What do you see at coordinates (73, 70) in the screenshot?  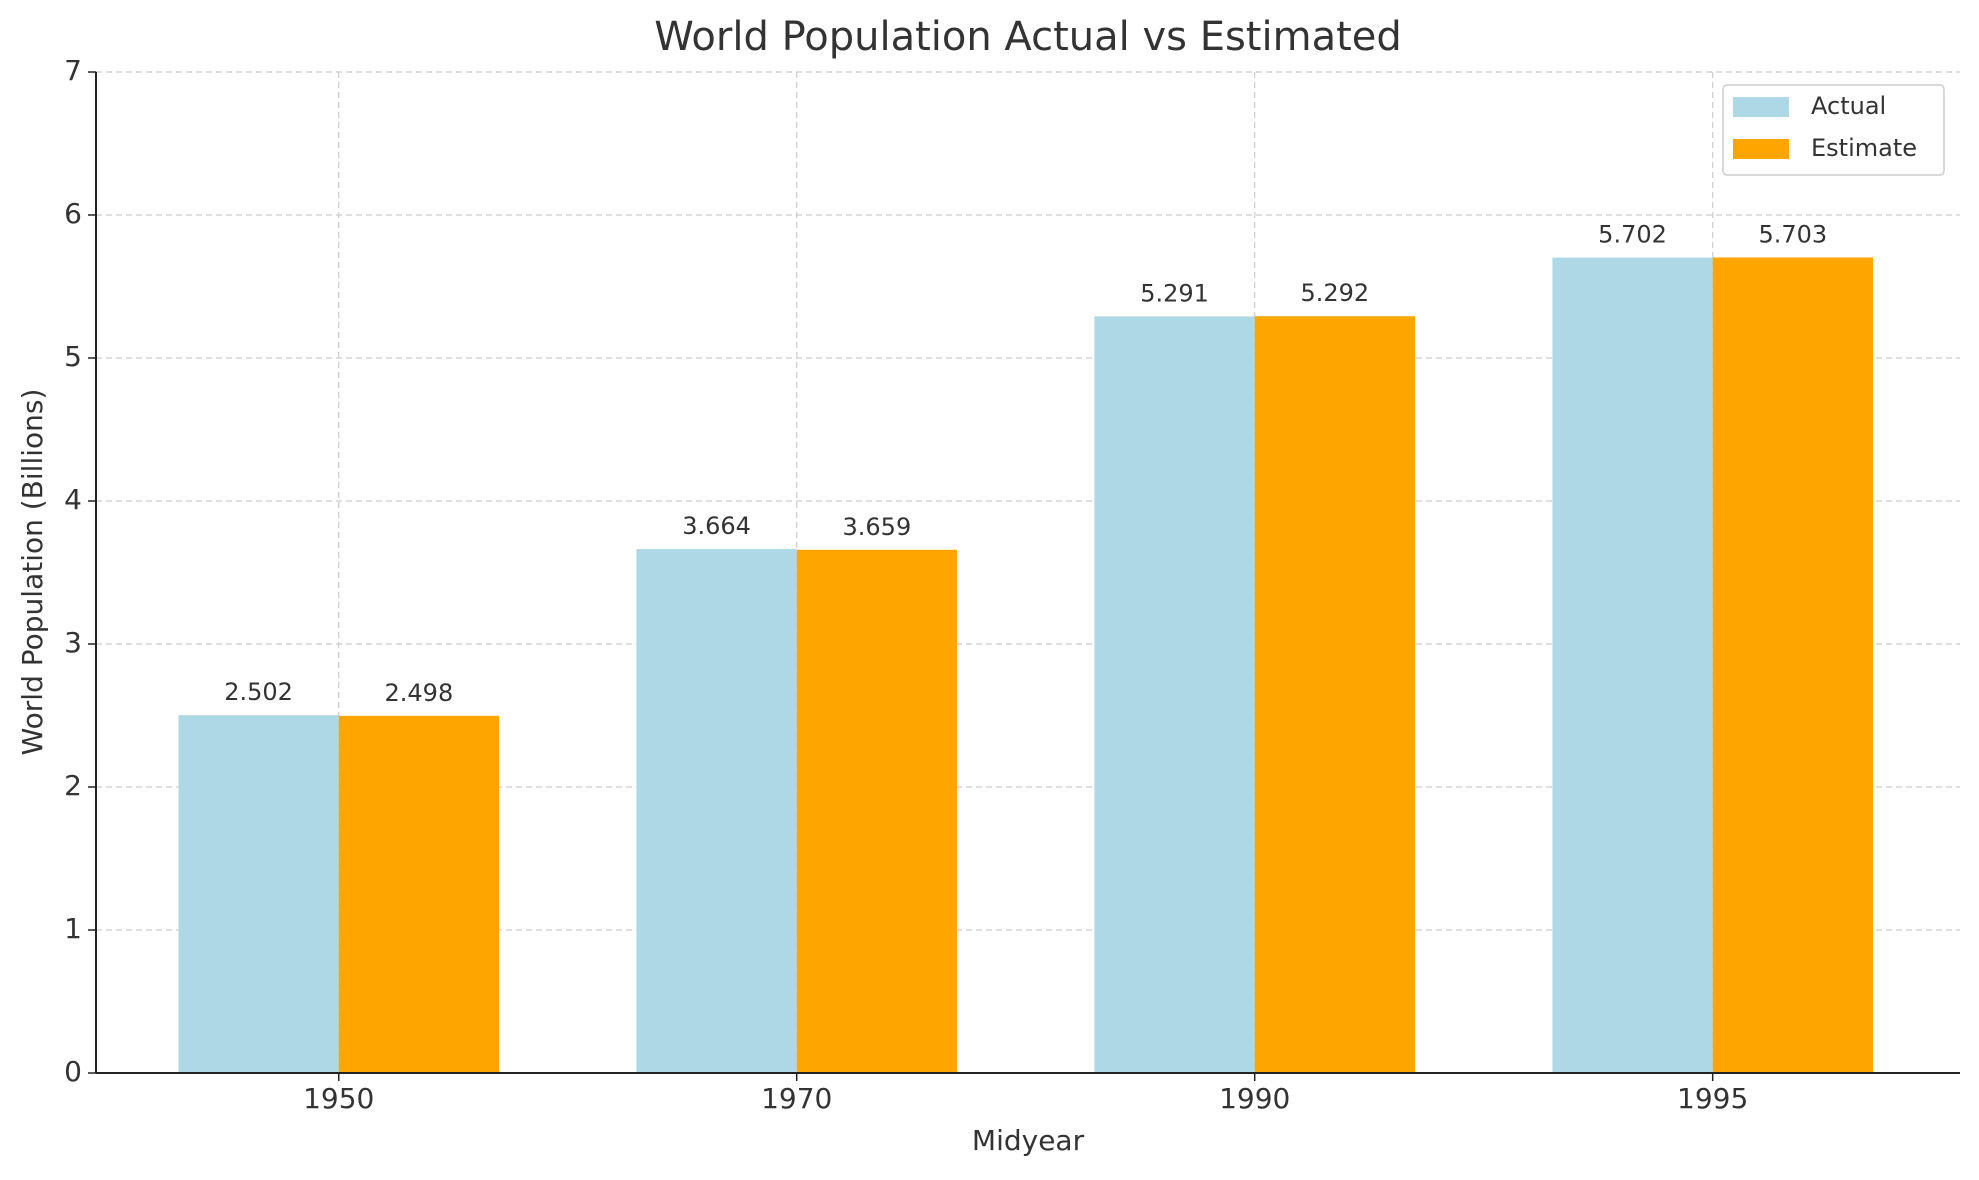 I see `y-tick-label: 7` at bounding box center [73, 70].